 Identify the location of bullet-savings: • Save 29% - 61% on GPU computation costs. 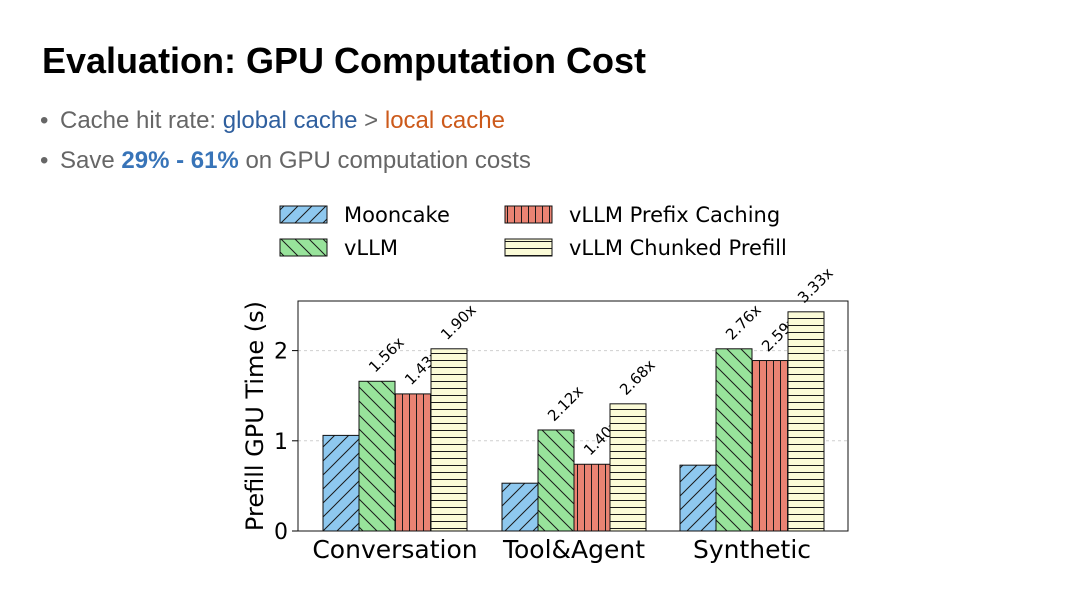
(285, 161).